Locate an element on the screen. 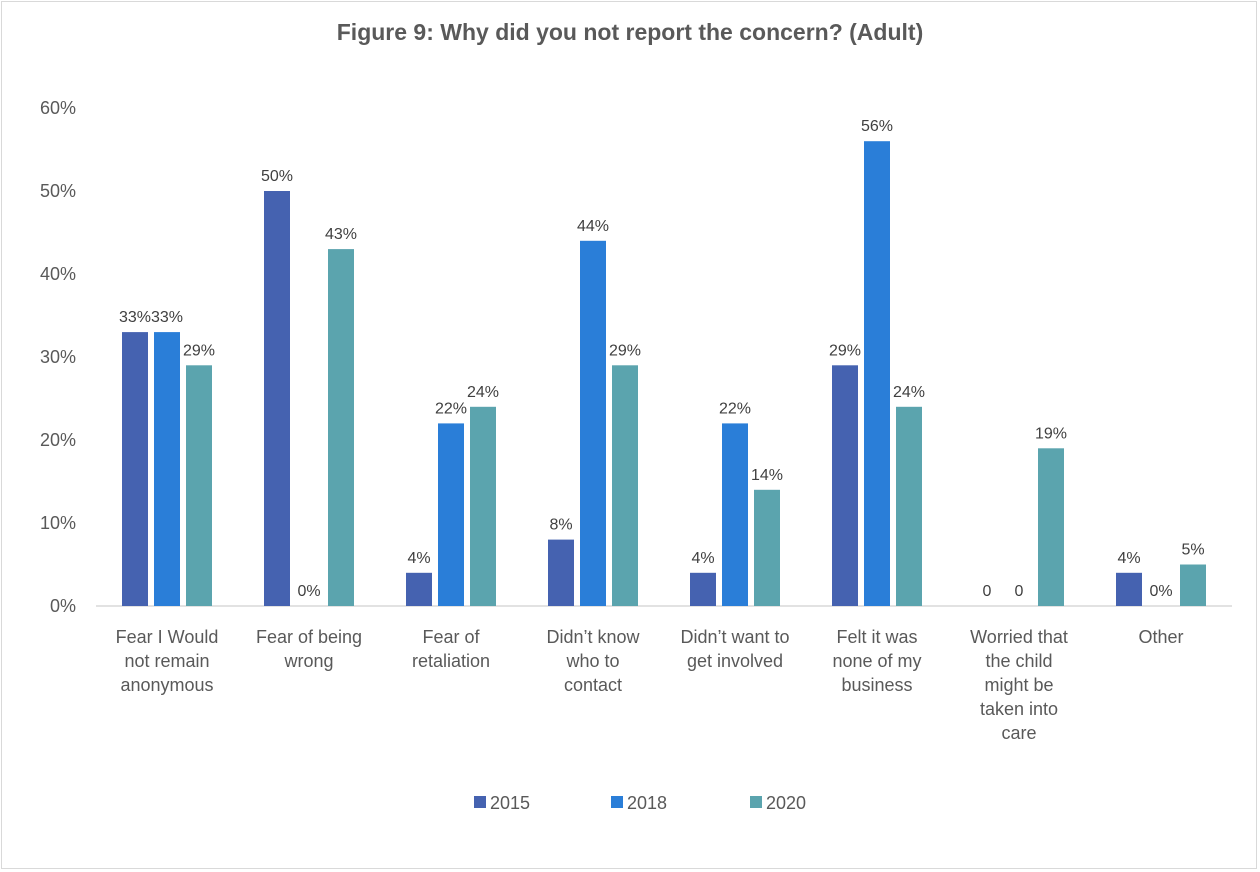 The height and width of the screenshot is (872, 1260). x-category-label: Other is located at coordinates (1160, 637).